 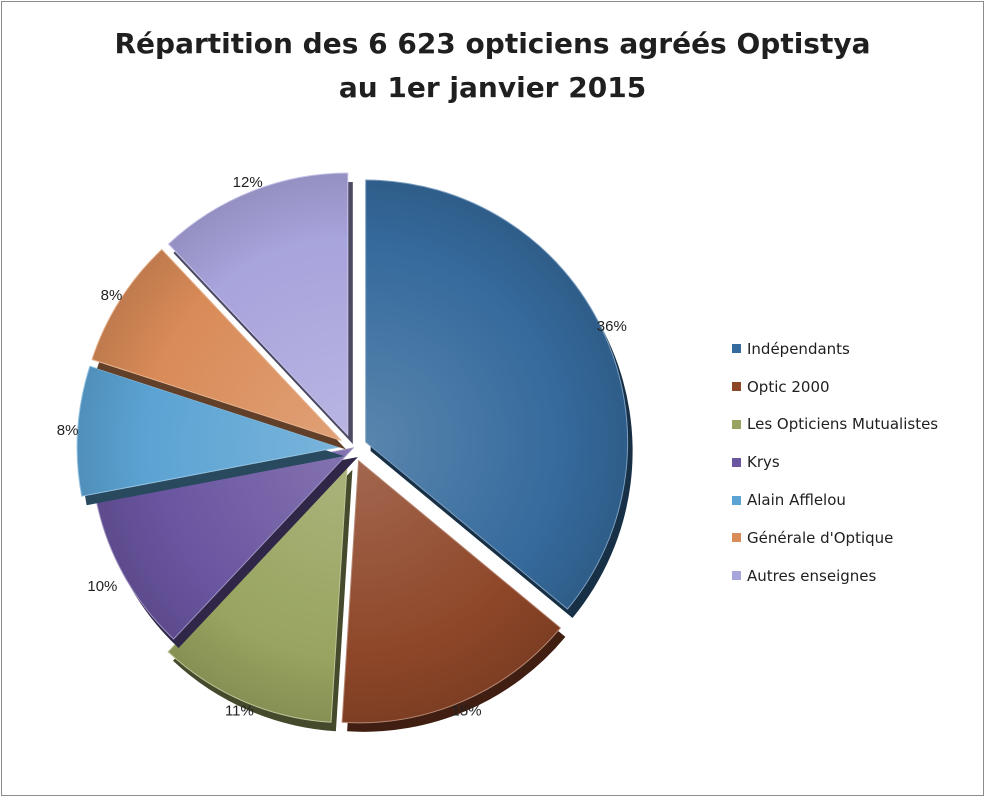 What do you see at coordinates (835, 387) in the screenshot?
I see `legend-item-2: Optic 2000` at bounding box center [835, 387].